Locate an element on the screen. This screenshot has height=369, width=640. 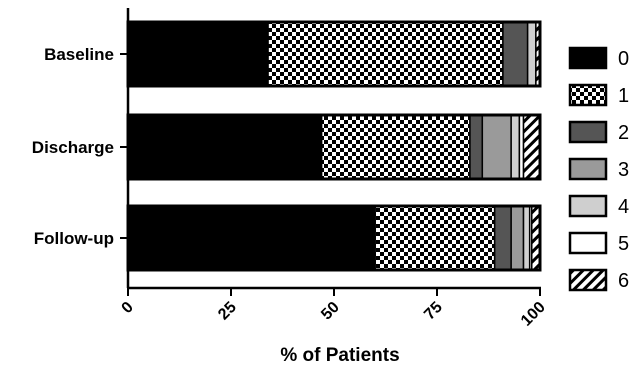
x-tick-label: 25 is located at coordinates (227, 311).